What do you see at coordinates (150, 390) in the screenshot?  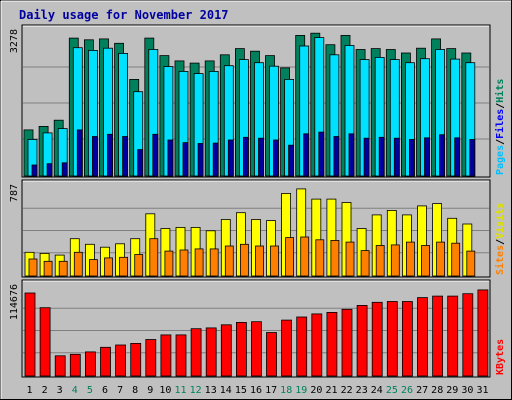 I see `x-tick-label-day-9: 9` at bounding box center [150, 390].